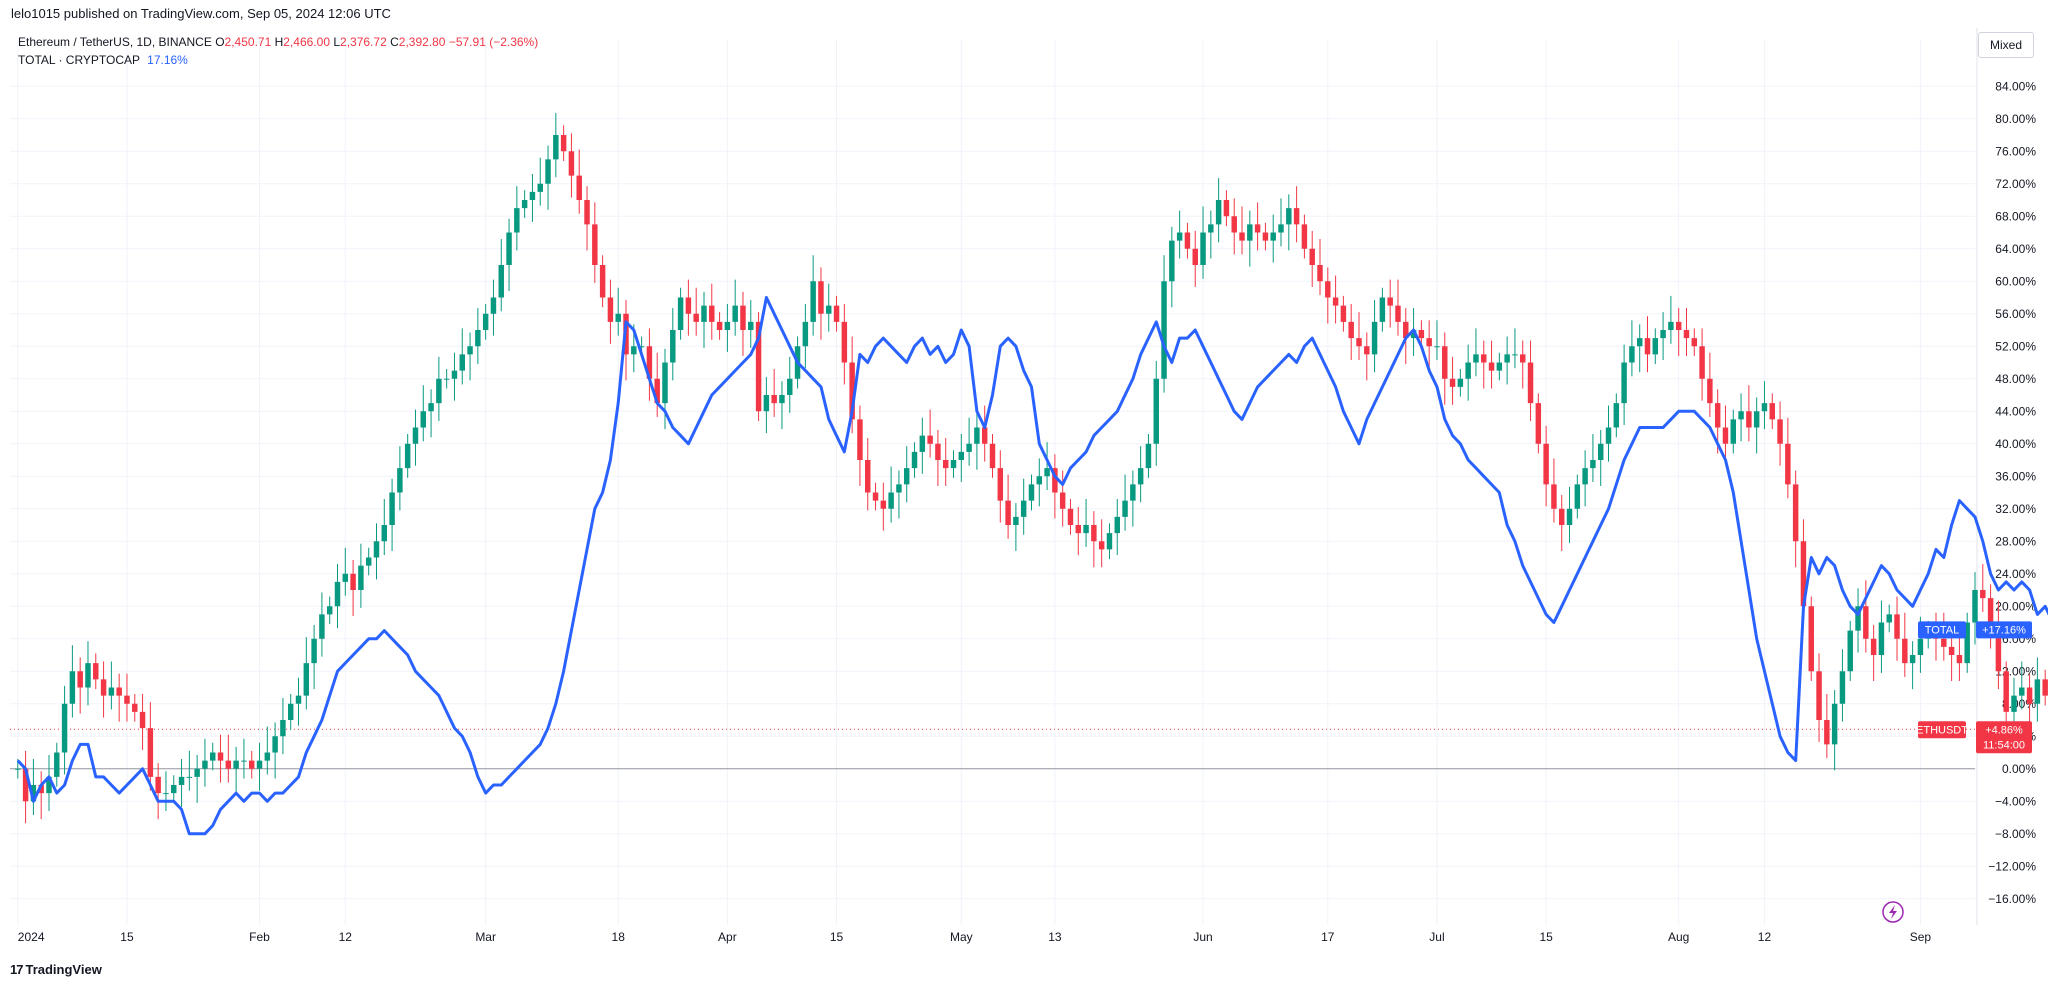 The image size is (2048, 988). I want to click on compare-symbol: TOTAL · CRYPTOCAP, so click(79, 60).